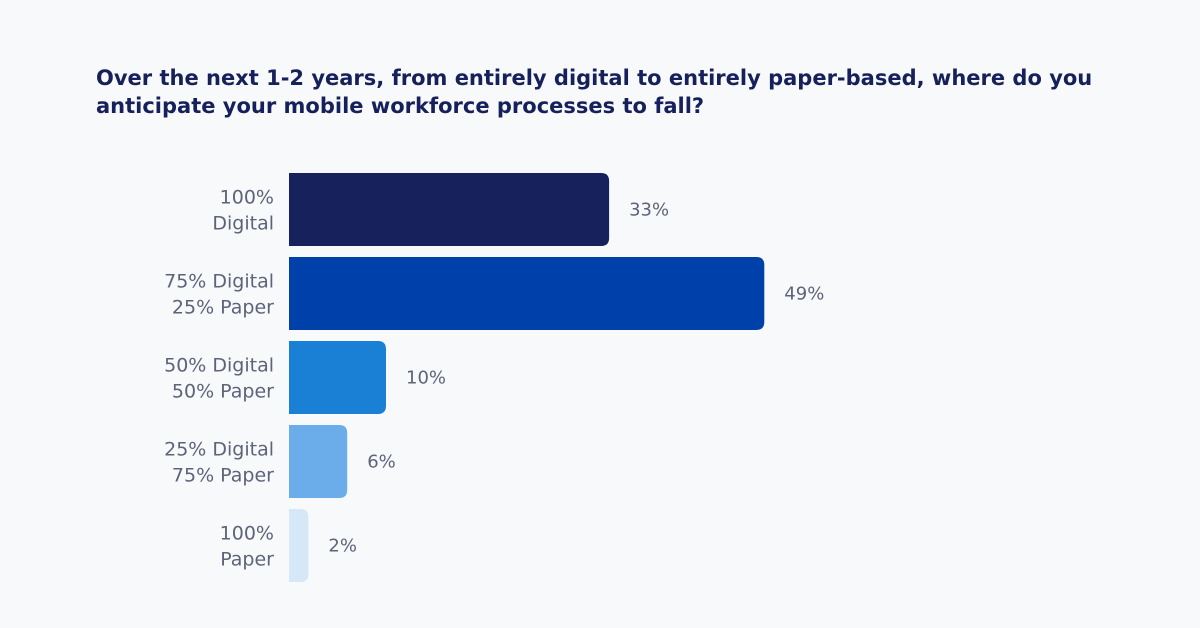  What do you see at coordinates (243, 224) in the screenshot?
I see `category-label-line: Digital` at bounding box center [243, 224].